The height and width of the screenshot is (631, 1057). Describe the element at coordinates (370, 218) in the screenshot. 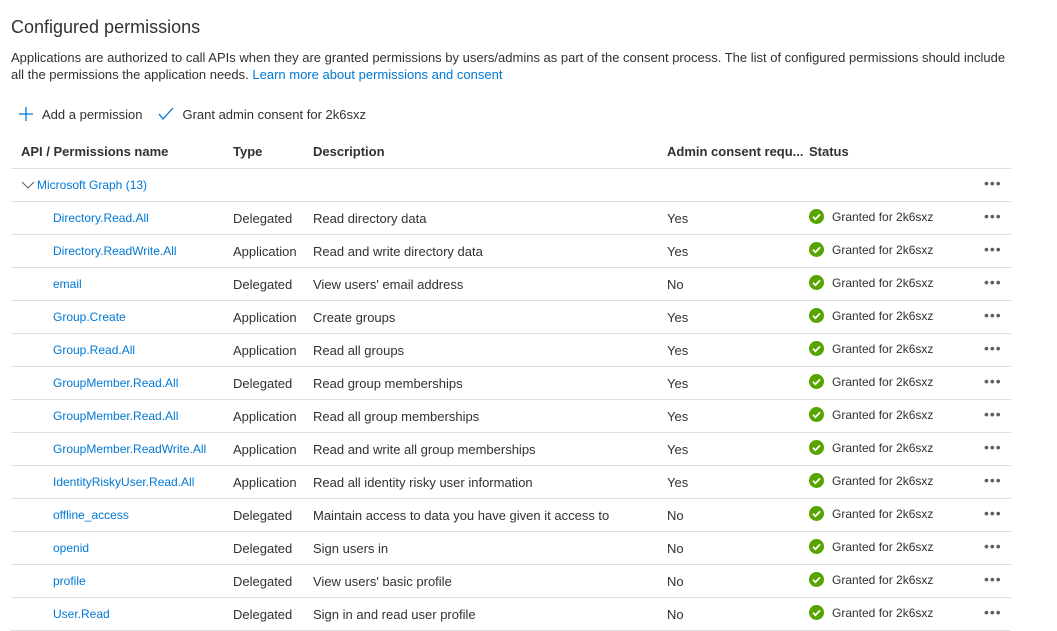

I see `permission-description: Read directory data` at that location.